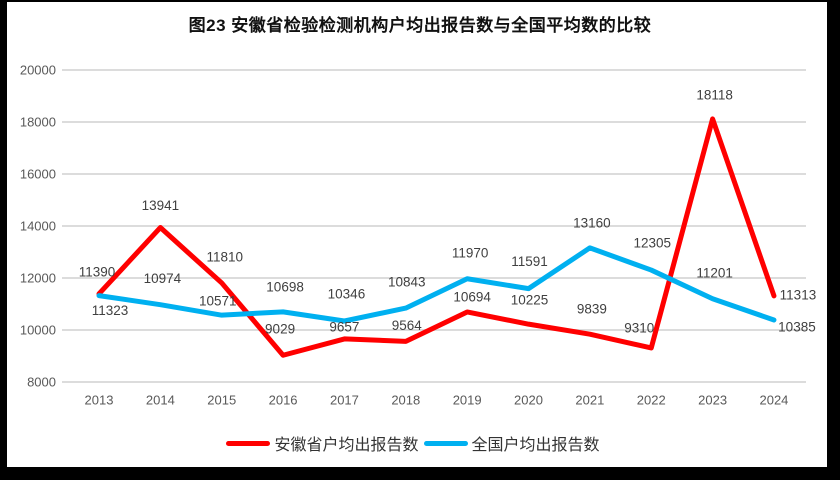 Image resolution: width=840 pixels, height=480 pixels. What do you see at coordinates (528, 400) in the screenshot?
I see `x-axis-tick-label: 2020` at bounding box center [528, 400].